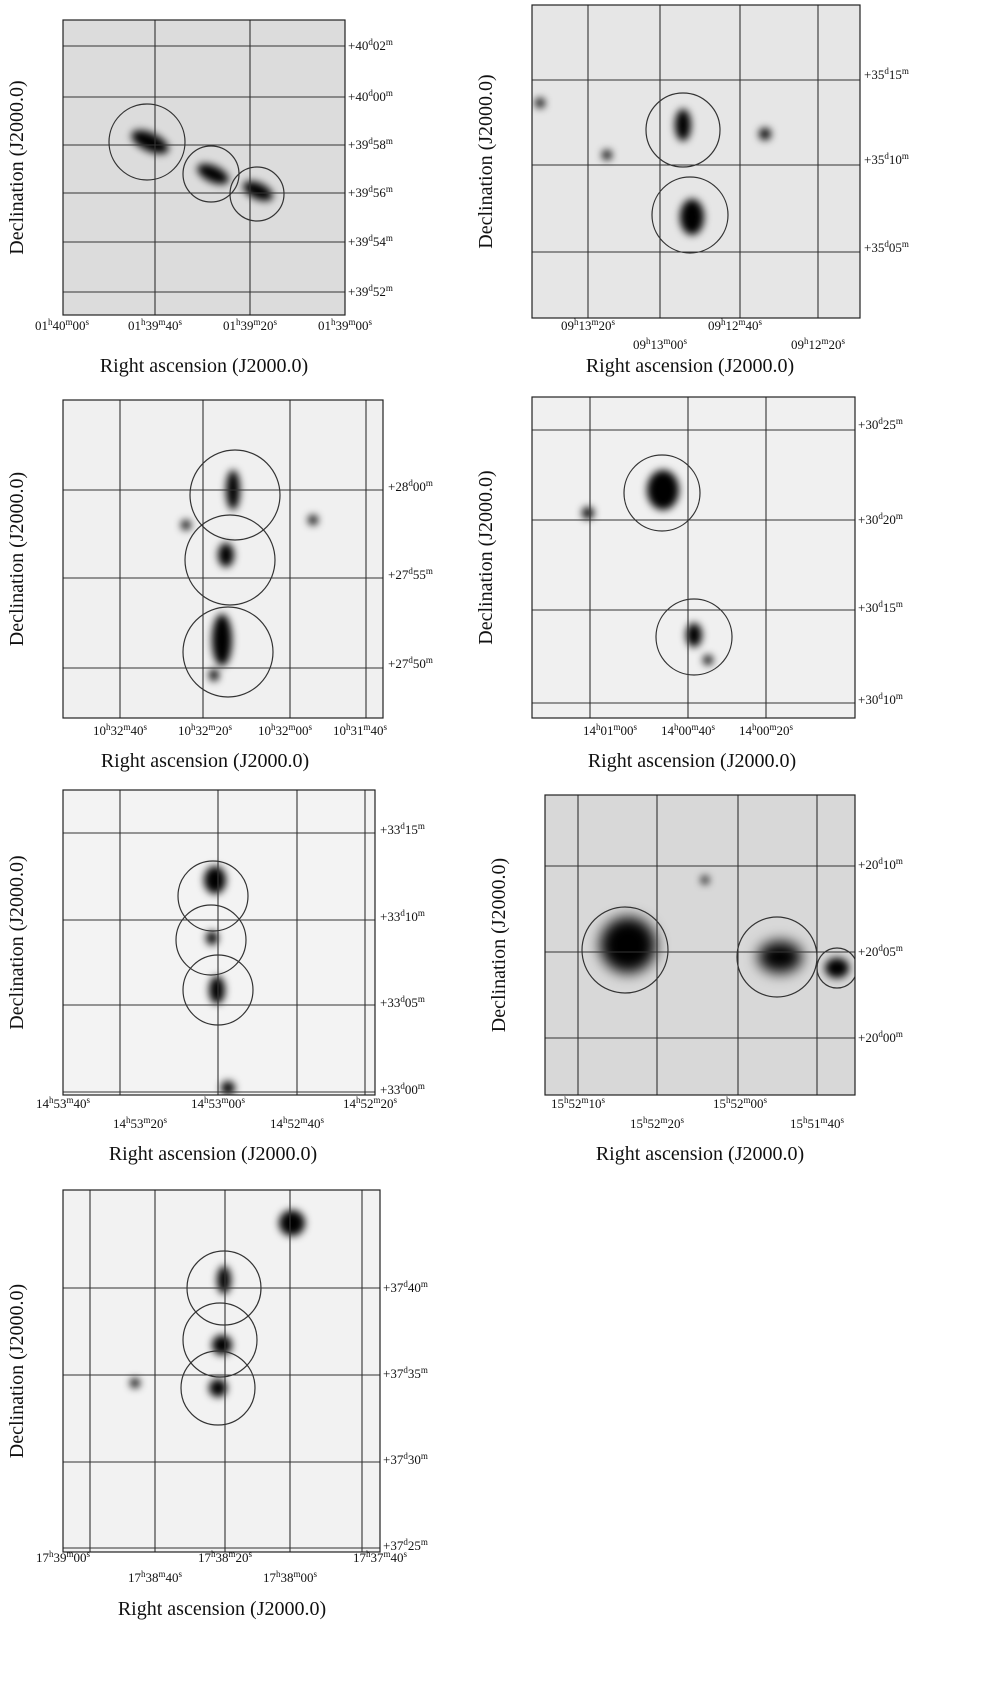 This screenshot has height=1693, width=994. Describe the element at coordinates (402, 916) in the screenshot. I see `coordinate-label: +33d10m` at that location.